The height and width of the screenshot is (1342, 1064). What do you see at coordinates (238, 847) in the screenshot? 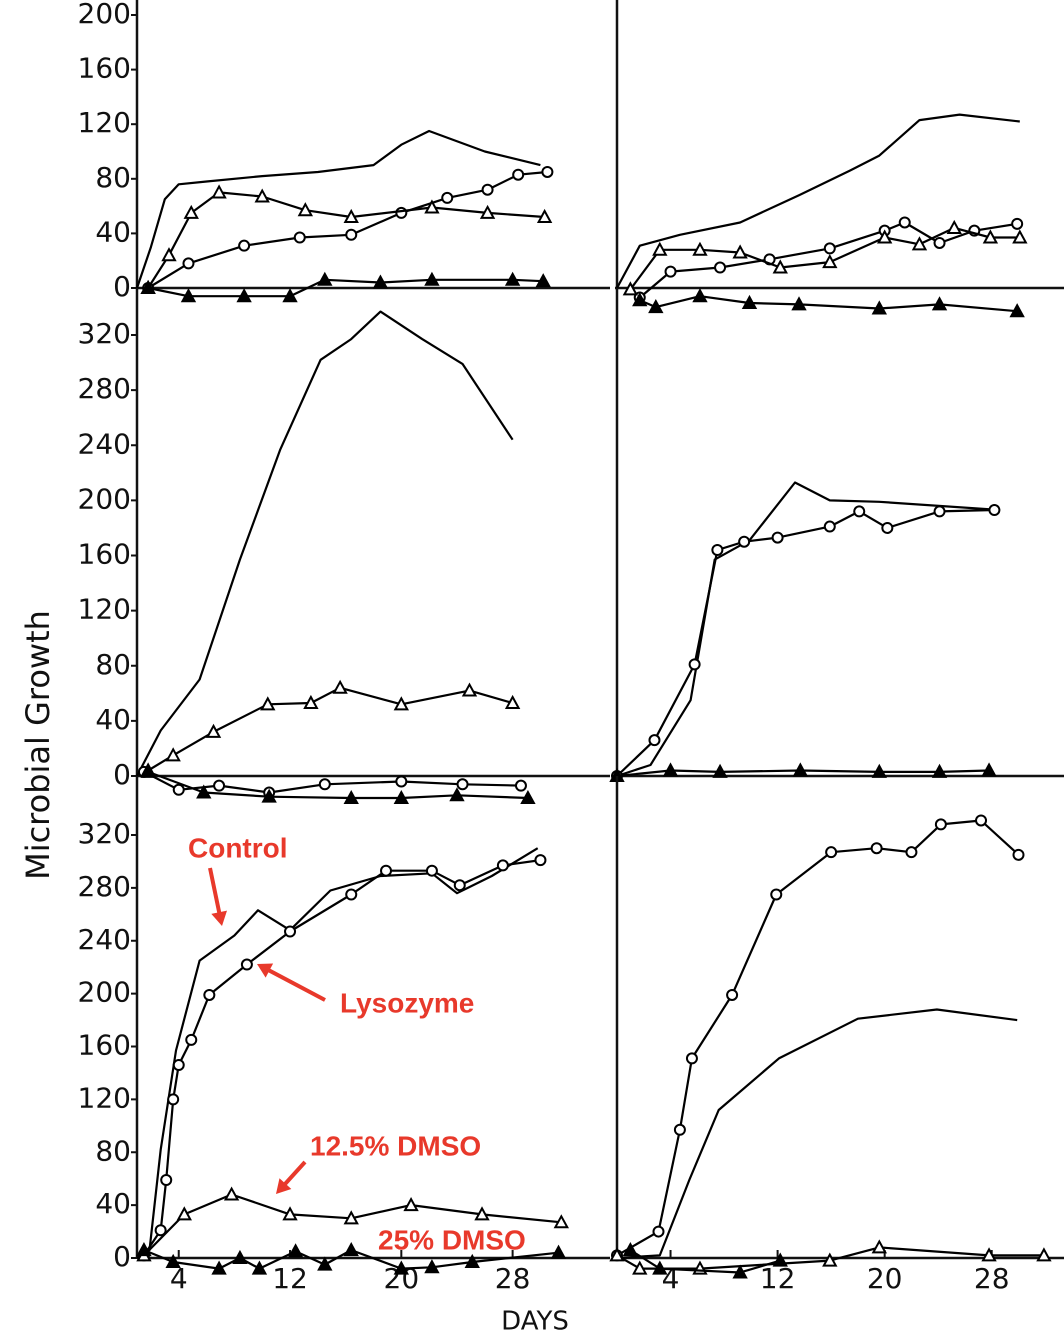
I see `series-annotation: Control` at bounding box center [238, 847].